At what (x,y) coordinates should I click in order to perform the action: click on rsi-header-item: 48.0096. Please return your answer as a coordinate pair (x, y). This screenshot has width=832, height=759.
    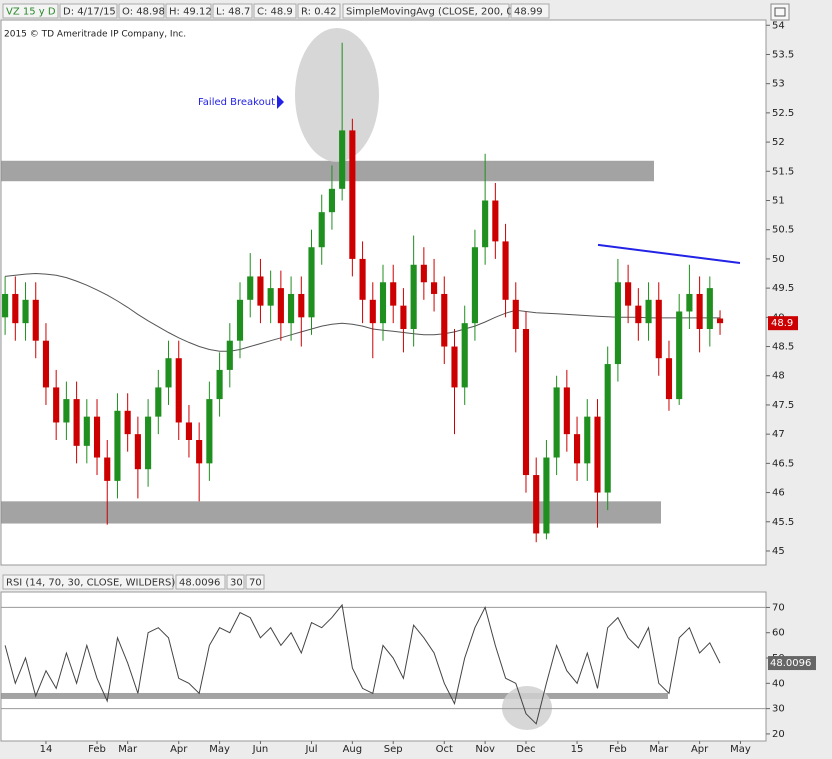
    Looking at the image, I should click on (199, 583).